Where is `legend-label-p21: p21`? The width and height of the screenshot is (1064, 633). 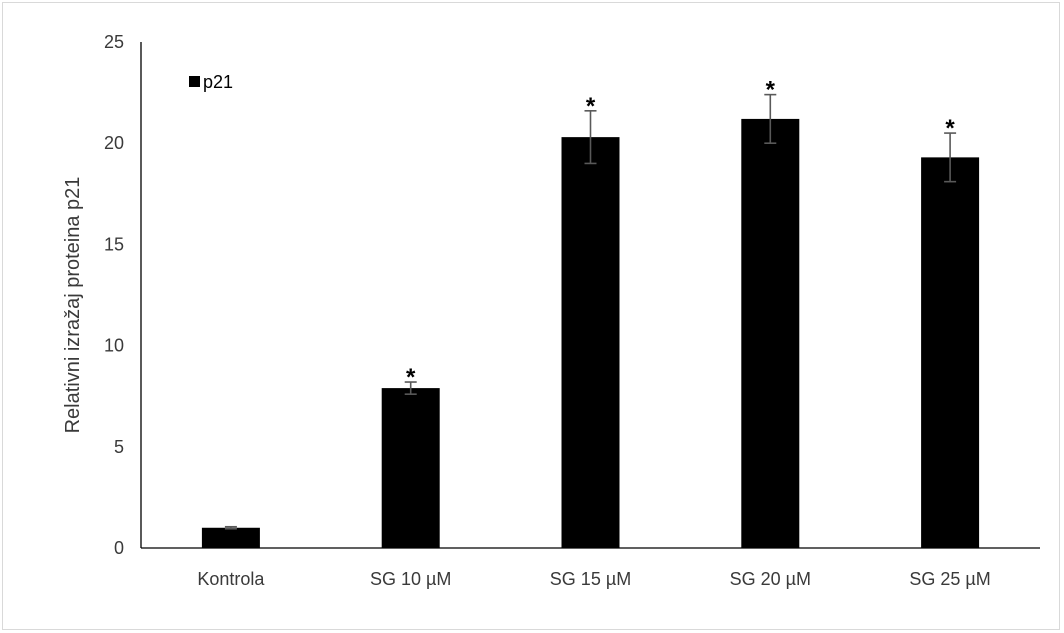 legend-label-p21: p21 is located at coordinates (218, 82).